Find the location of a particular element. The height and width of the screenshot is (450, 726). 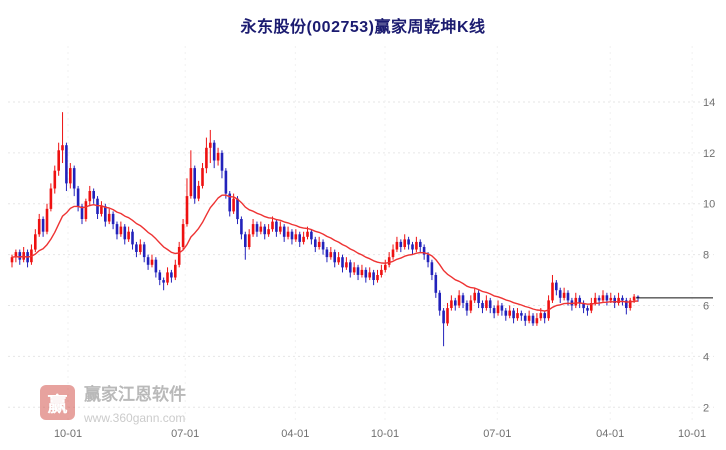

y-tick-label: 12 is located at coordinates (709, 154).